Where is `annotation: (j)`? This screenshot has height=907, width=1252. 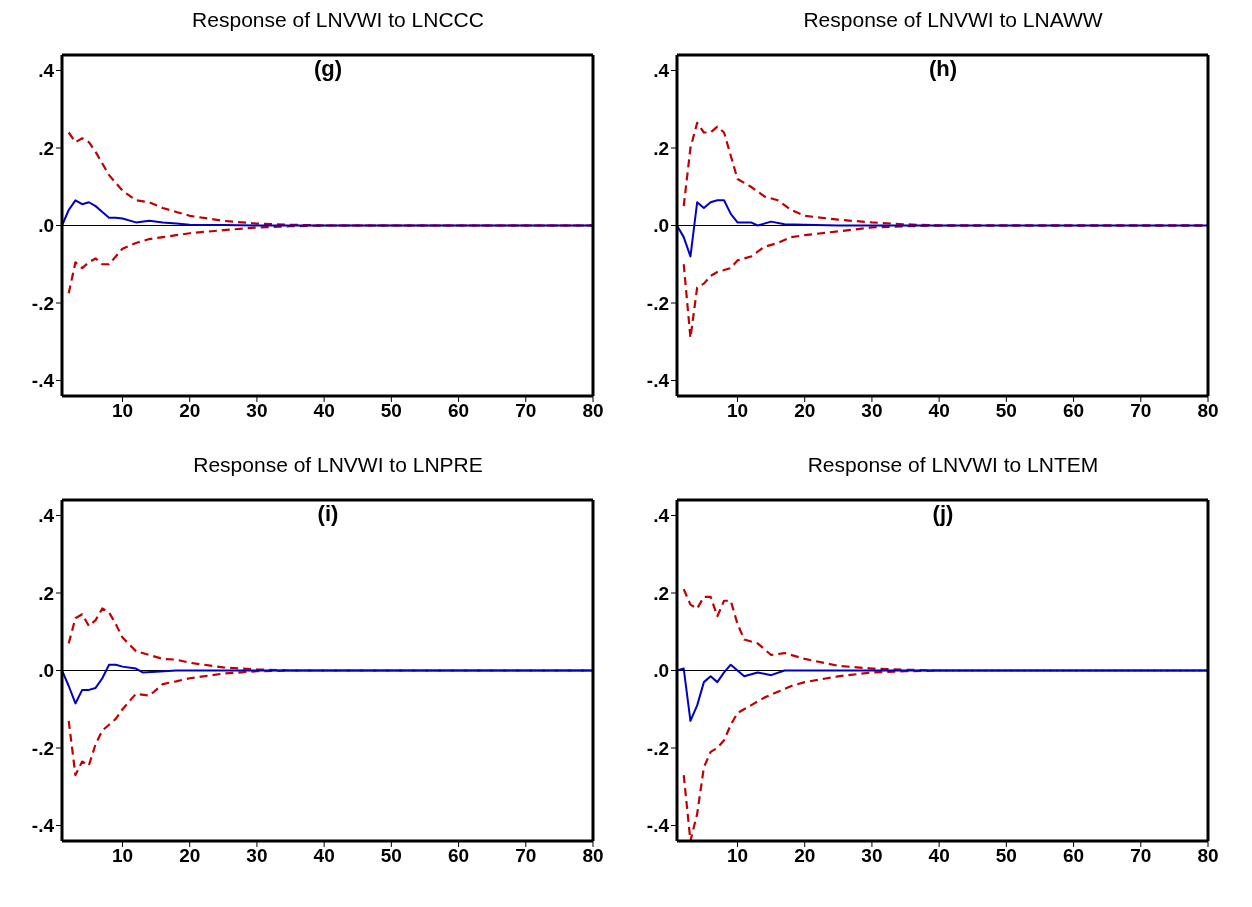 annotation: (j) is located at coordinates (943, 514).